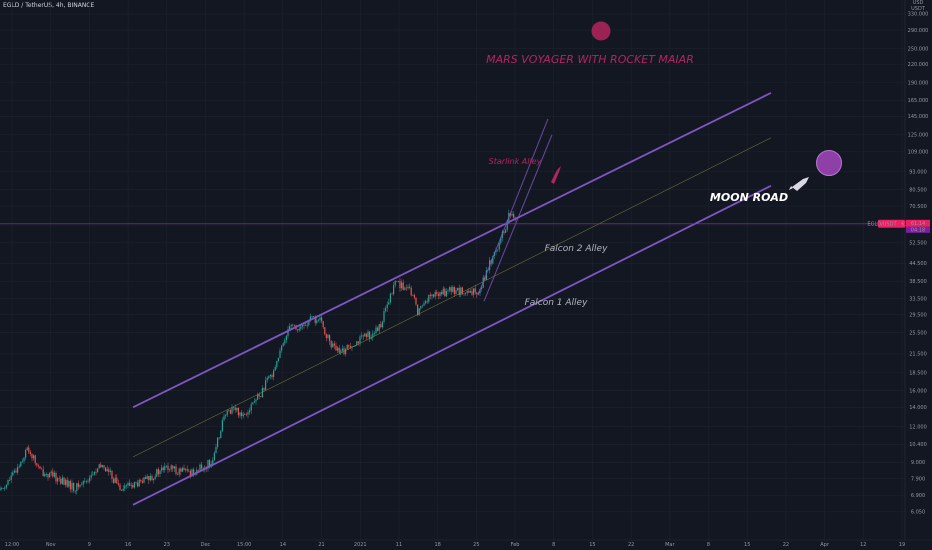 Image resolution: width=932 pixels, height=550 pixels. I want to click on y-tick-label: 21.500, so click(918, 355).